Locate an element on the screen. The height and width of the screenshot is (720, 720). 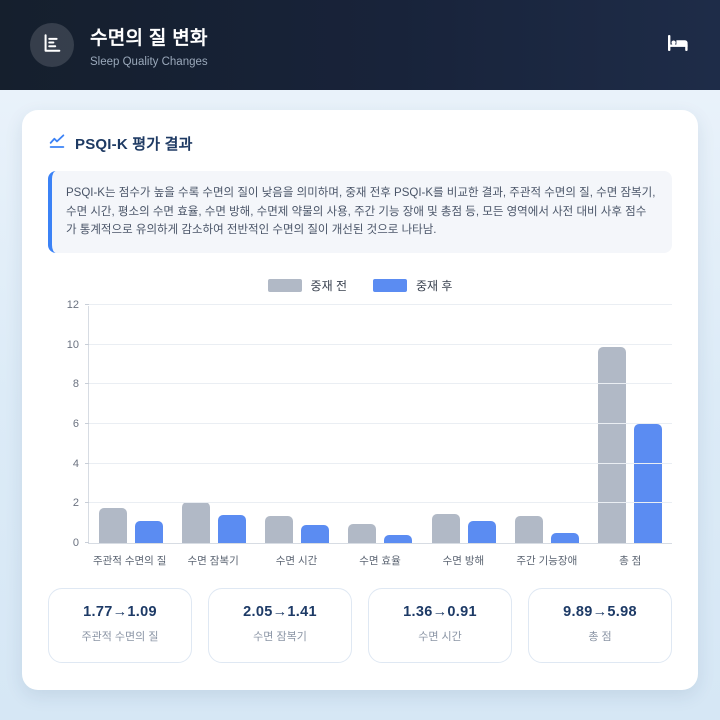
legend-label-before: 중재 전 is located at coordinates (328, 285).